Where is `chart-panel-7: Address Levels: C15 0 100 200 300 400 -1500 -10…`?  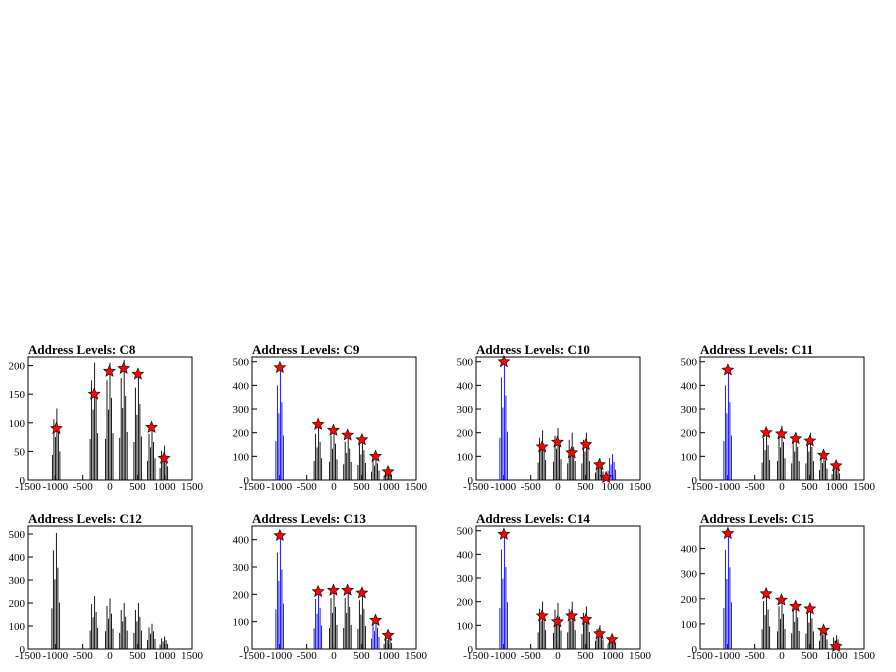 chart-panel-7: Address Levels: C15 0 100 200 300 400 -1500 -10… is located at coordinates (778, 586).